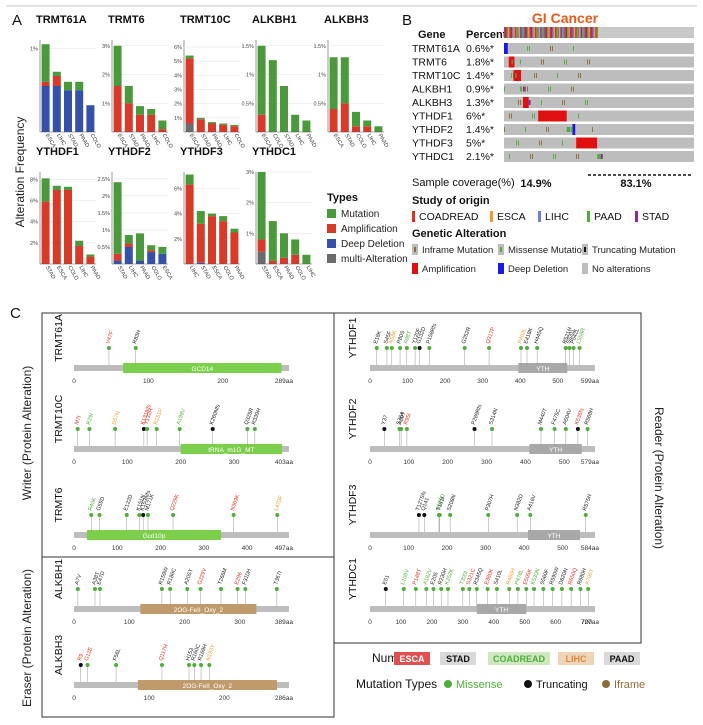 The width and height of the screenshot is (703, 725). I want to click on mutation-label: R186C, so click(172, 577).